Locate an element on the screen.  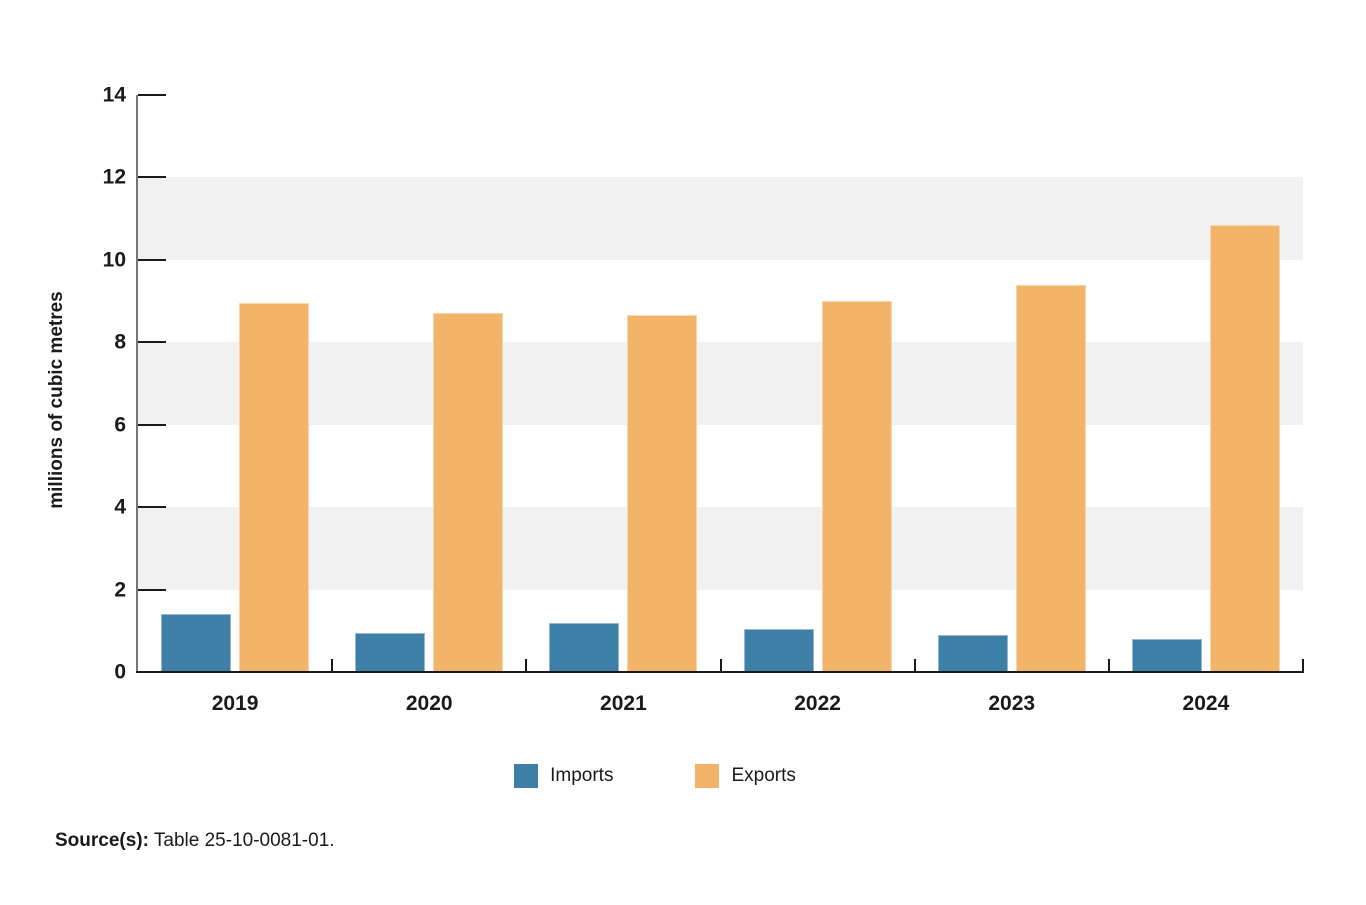
source-text: Table 25-10-0081-01. is located at coordinates (241, 840).